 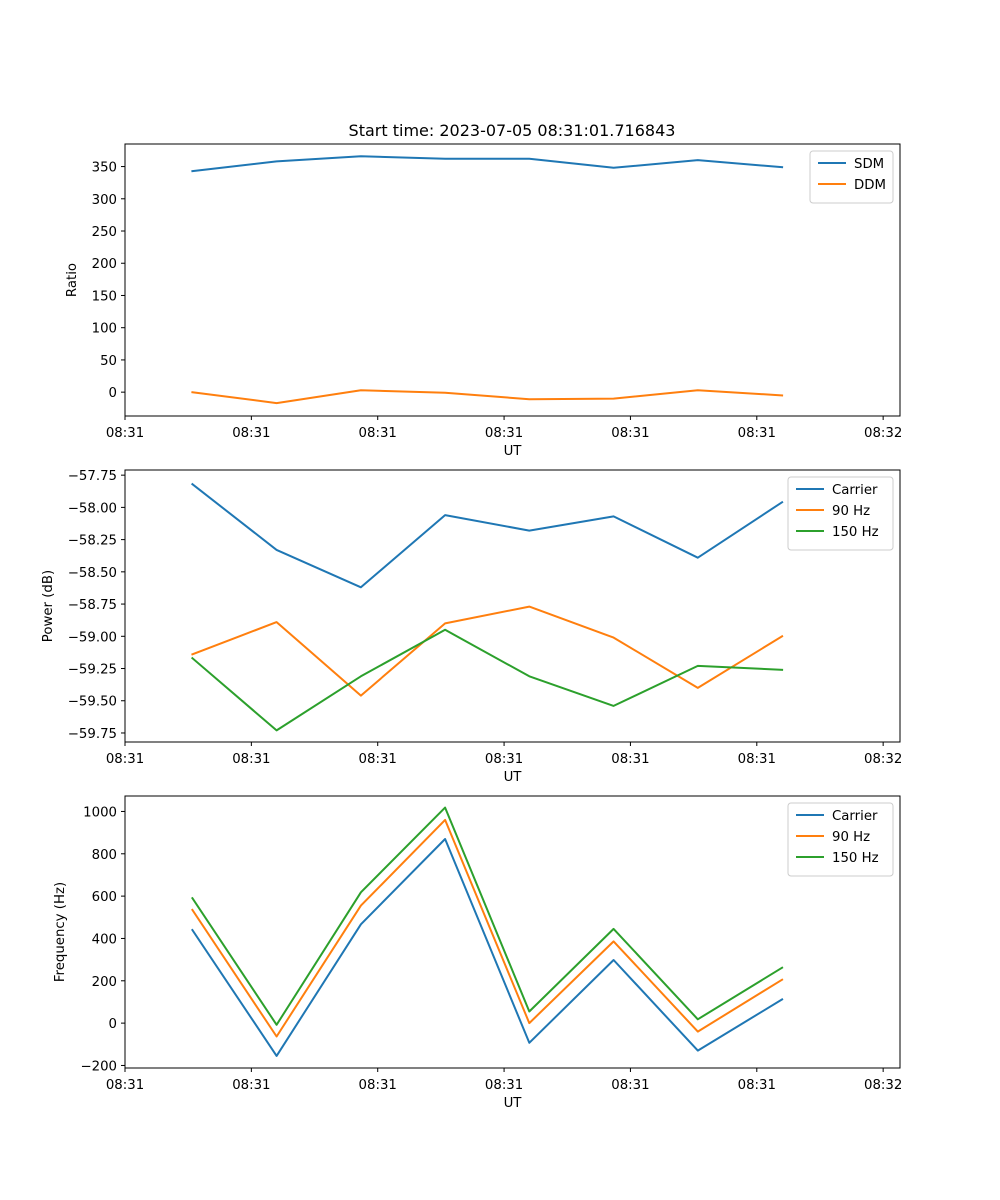 What do you see at coordinates (104, 296) in the screenshot?
I see `chart1-y-tick-label: 150` at bounding box center [104, 296].